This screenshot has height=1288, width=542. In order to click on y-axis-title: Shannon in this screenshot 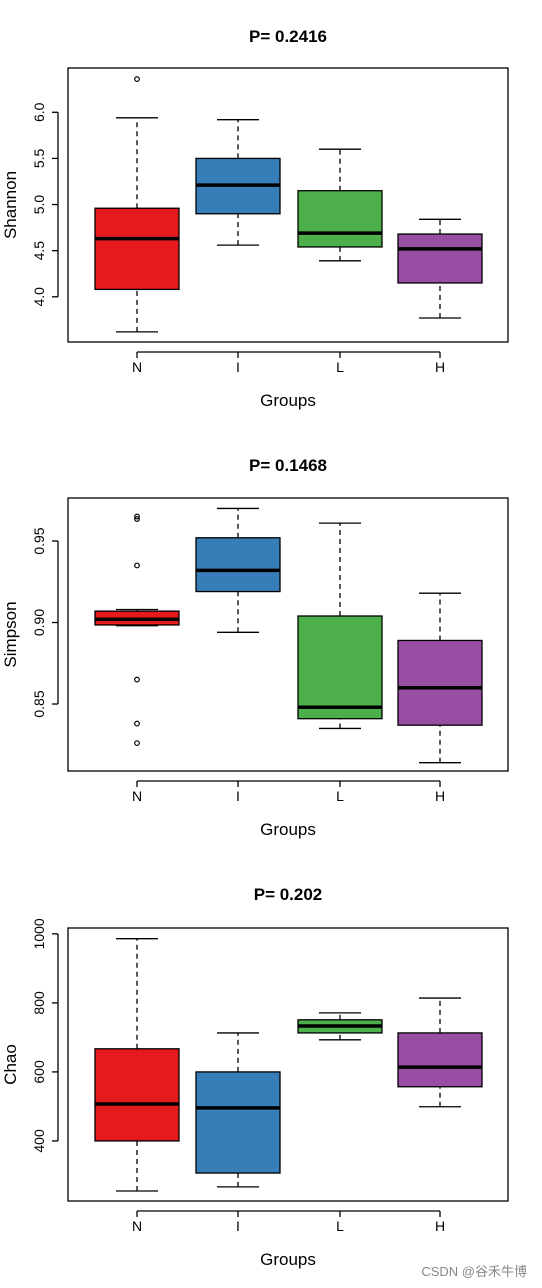, I will do `click(10, 205)`.